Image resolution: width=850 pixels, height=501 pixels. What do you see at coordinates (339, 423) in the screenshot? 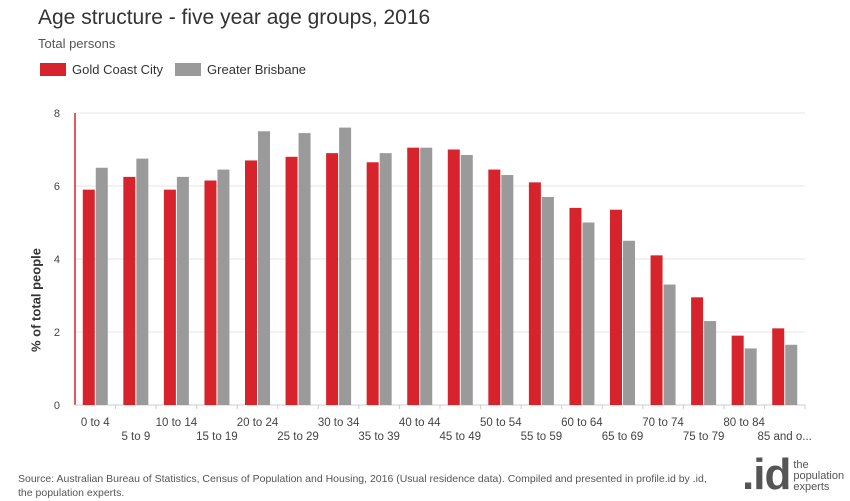
I see `x-tick-label-6: 30 to 34` at bounding box center [339, 423].